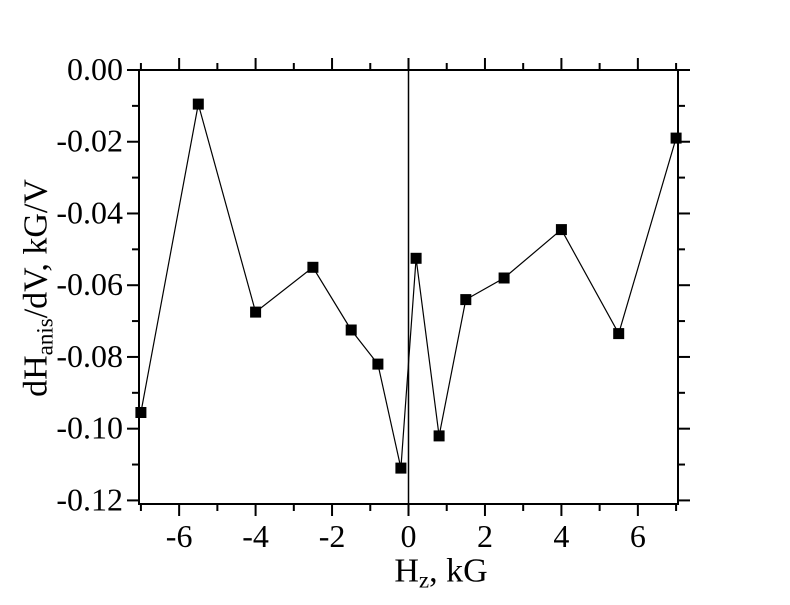  Describe the element at coordinates (638, 536) in the screenshot. I see `x-tick-label: 6` at that location.